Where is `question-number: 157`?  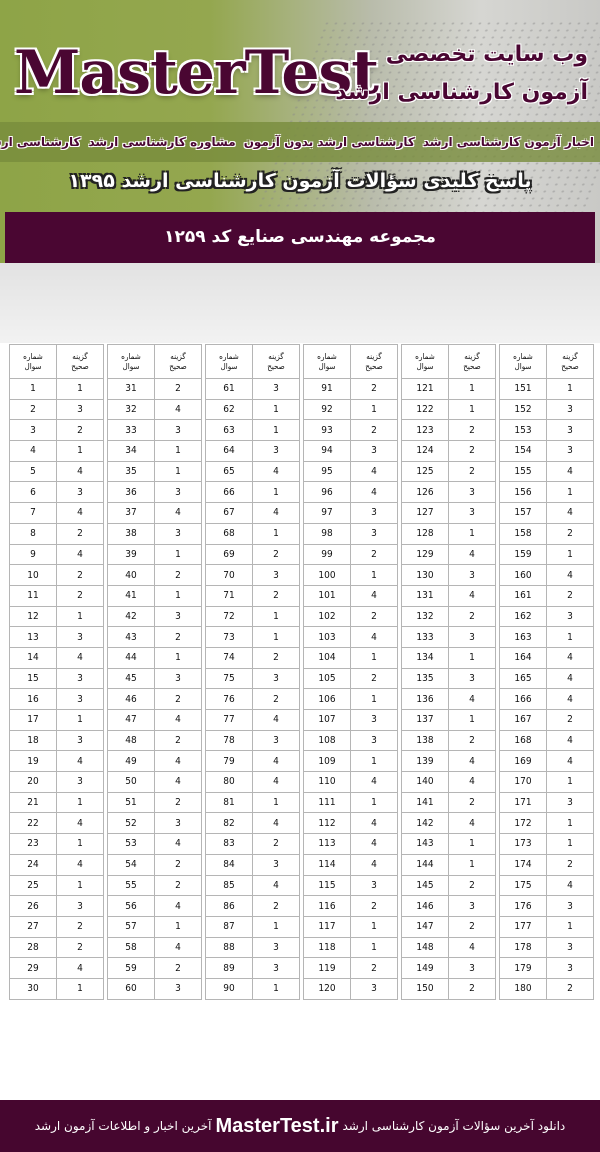 question-number: 157 is located at coordinates (523, 513).